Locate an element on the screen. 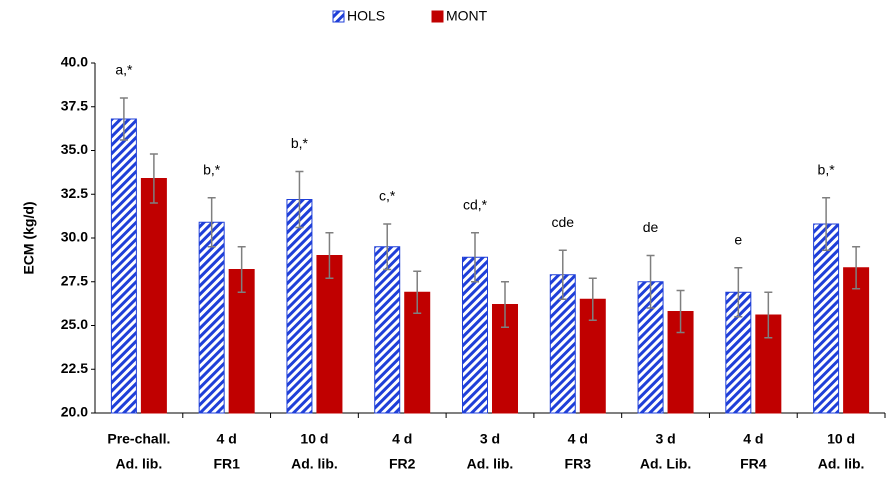 The height and width of the screenshot is (484, 890). annotation: cde is located at coordinates (562, 222).